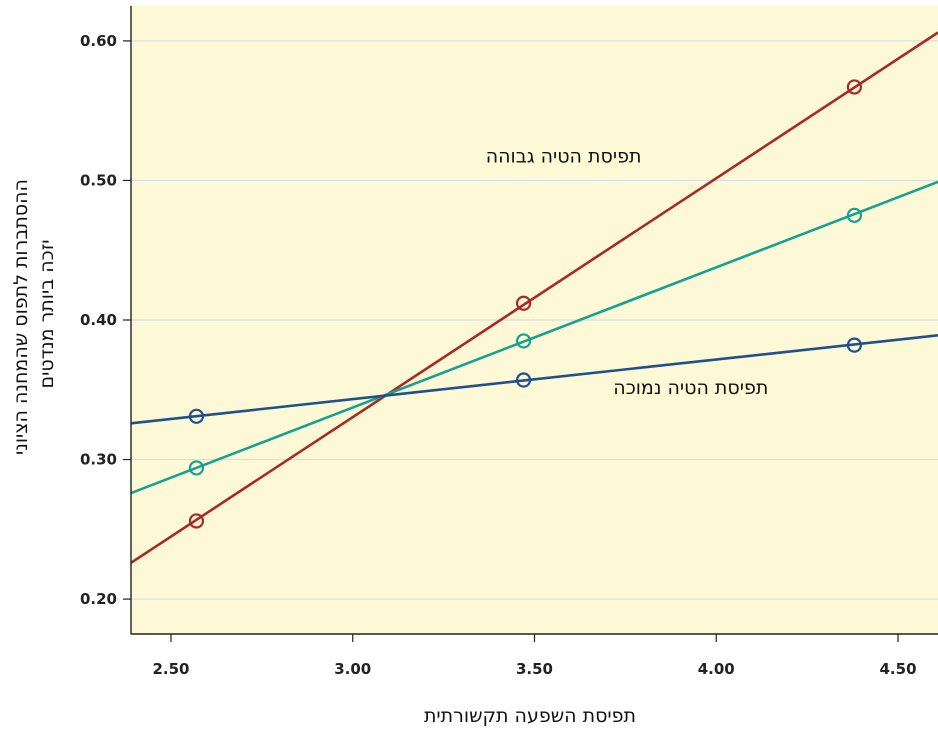  Describe the element at coordinates (98, 320) in the screenshot. I see `y-tick-label-2: 0.40` at that location.